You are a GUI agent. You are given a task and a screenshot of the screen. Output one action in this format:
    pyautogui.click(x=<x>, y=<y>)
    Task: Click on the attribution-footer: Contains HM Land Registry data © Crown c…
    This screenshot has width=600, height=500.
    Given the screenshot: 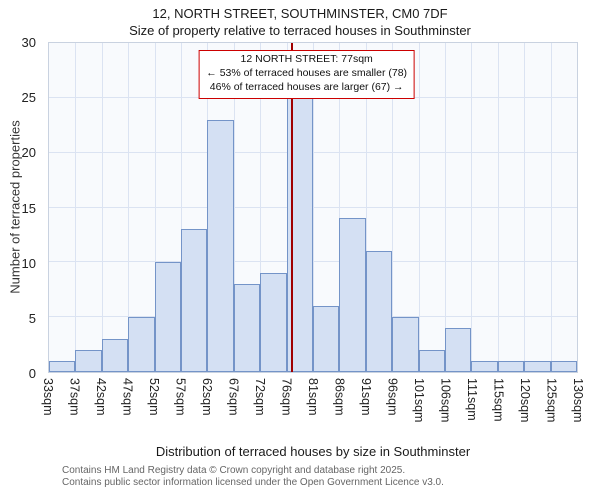 What is the action you would take?
    pyautogui.click(x=253, y=477)
    